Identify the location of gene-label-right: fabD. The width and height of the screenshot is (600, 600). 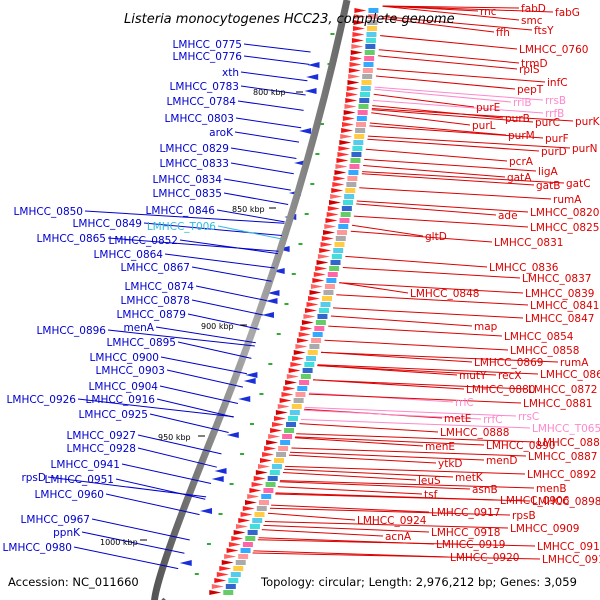
(533, 9).